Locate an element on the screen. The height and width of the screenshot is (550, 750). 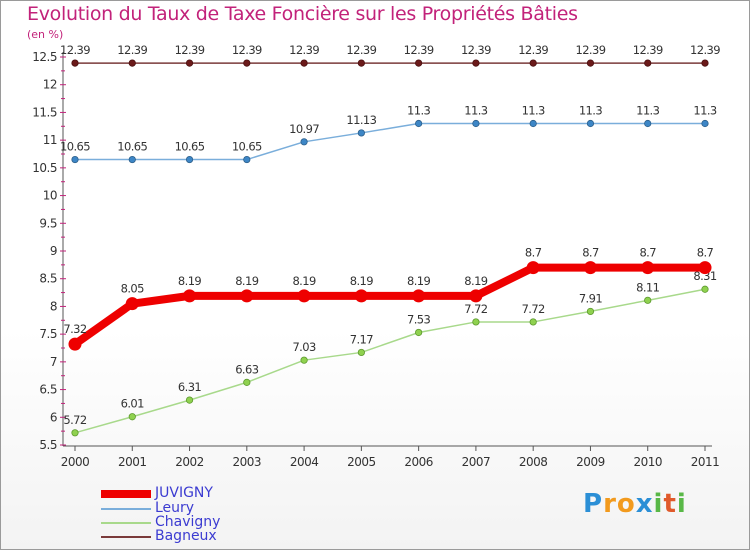
y-tick-label: 9.5 is located at coordinates (48, 223).